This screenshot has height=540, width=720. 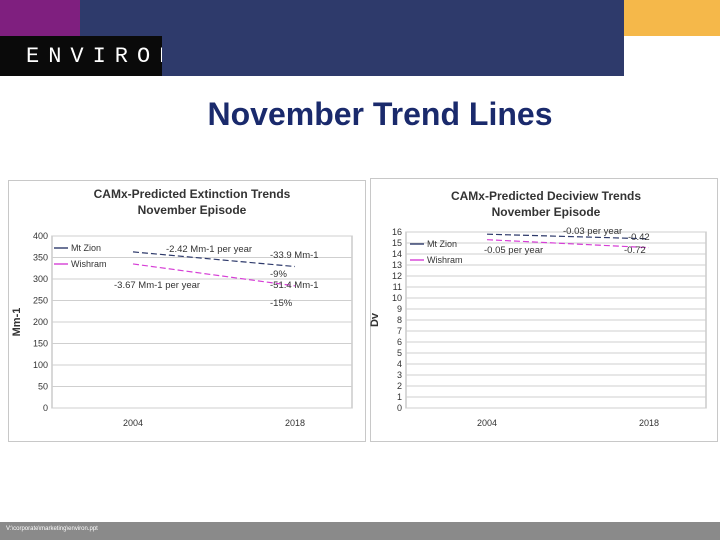 I want to click on y-tick-label: 250, so click(x=40, y=301).